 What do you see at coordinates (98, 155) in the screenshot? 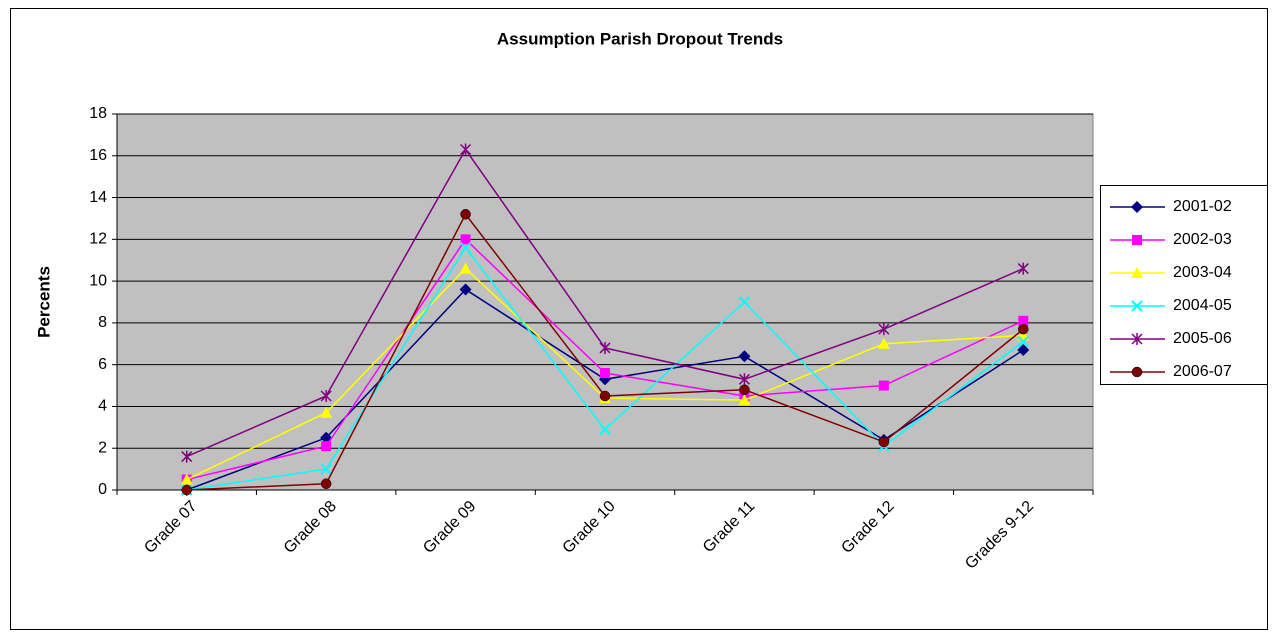
I see `y-tick-label: 16` at bounding box center [98, 155].